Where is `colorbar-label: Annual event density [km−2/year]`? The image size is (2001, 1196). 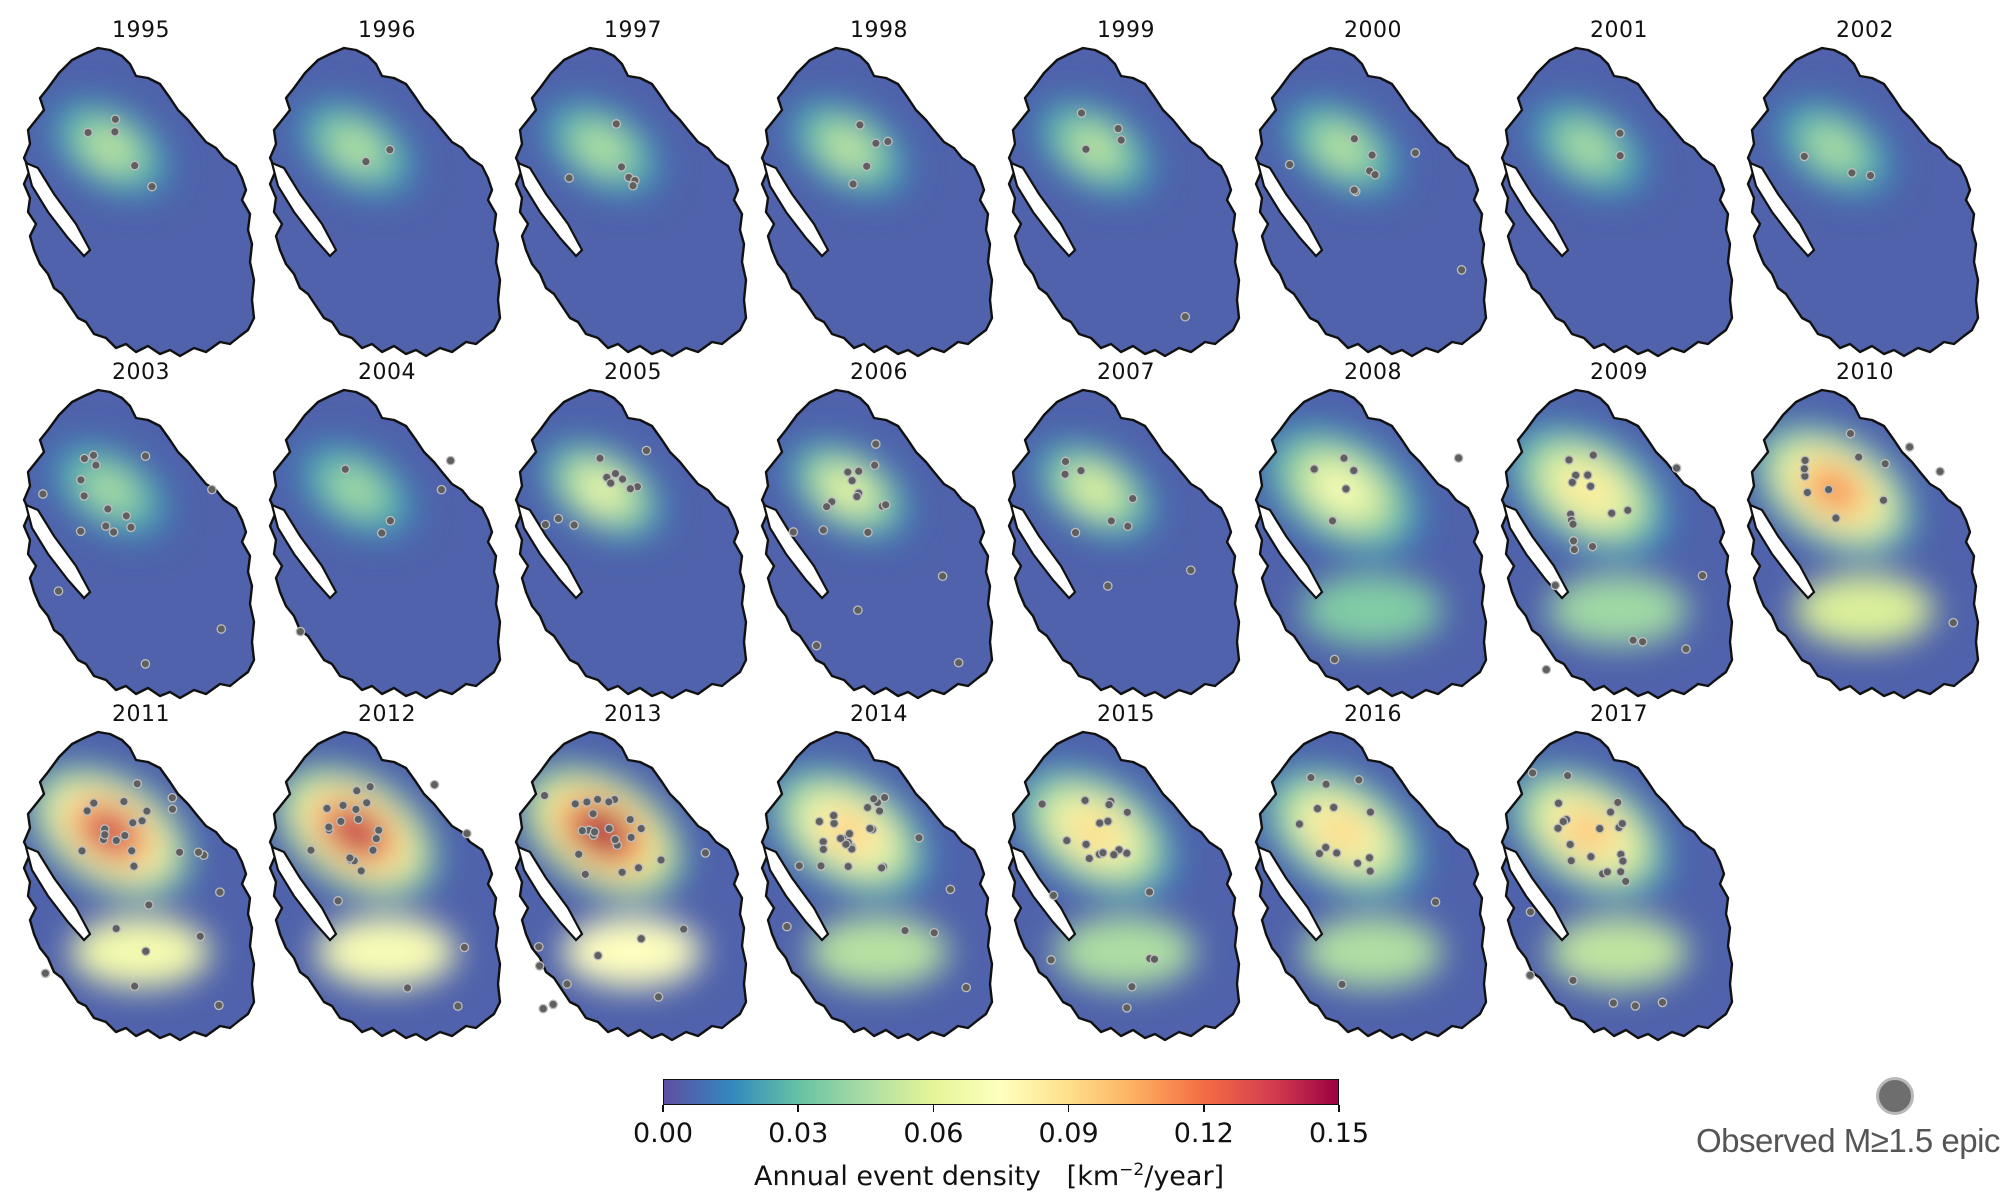
colorbar-label: Annual event density [km−2/year] is located at coordinates (989, 1176).